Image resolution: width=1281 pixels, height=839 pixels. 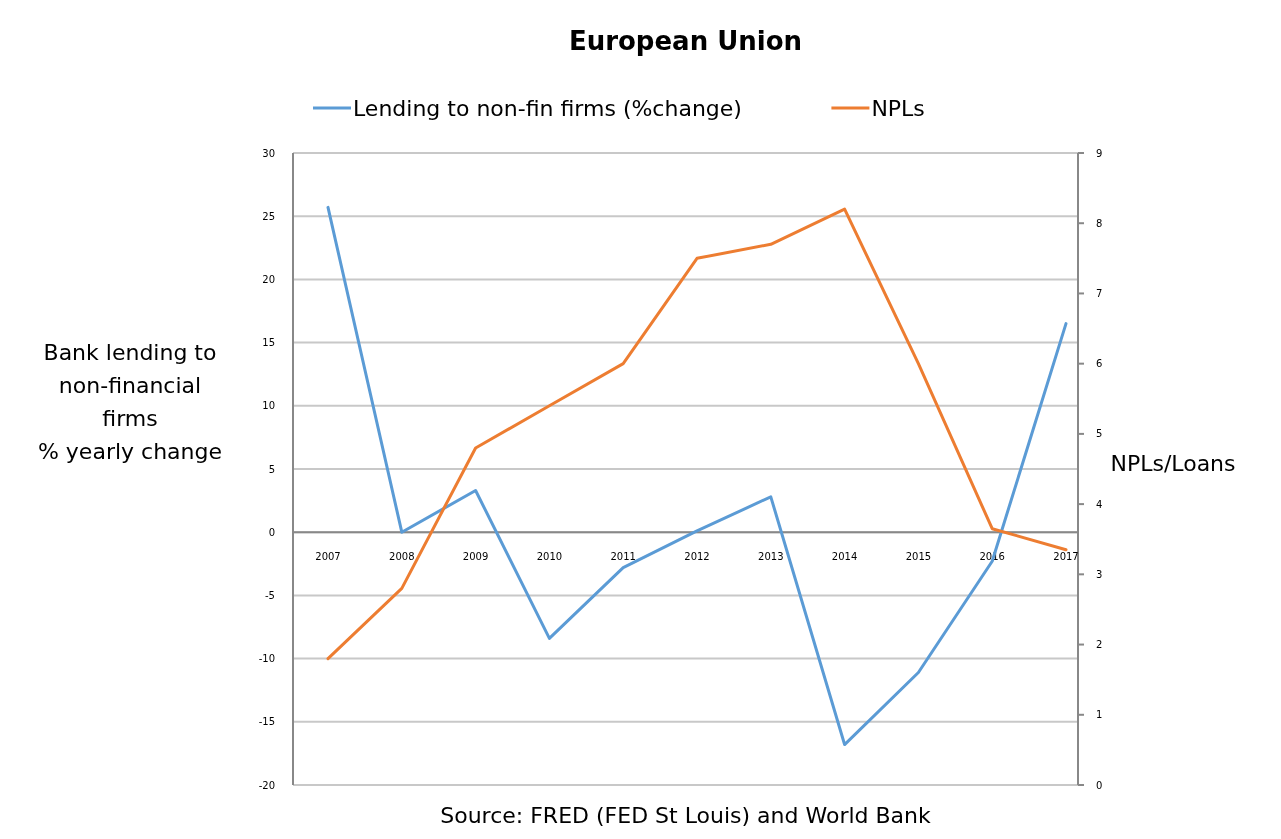 What do you see at coordinates (1099, 364) in the screenshot?
I see `y2-tick-label: 6` at bounding box center [1099, 364].